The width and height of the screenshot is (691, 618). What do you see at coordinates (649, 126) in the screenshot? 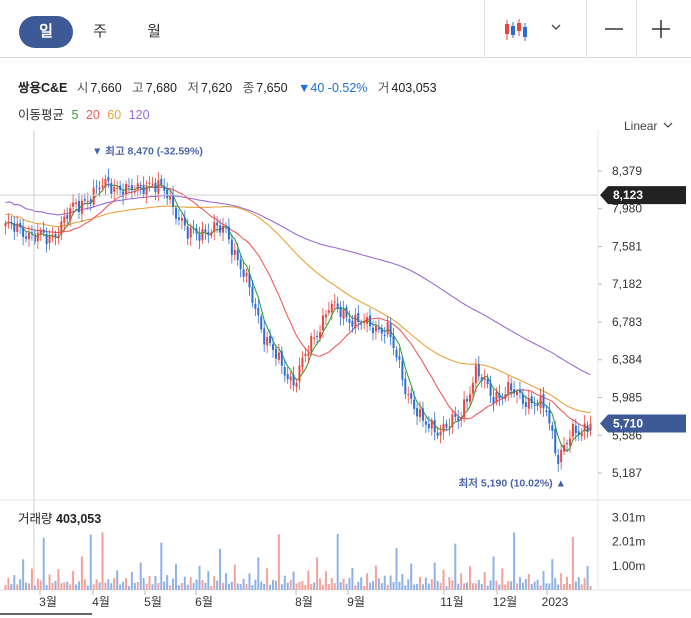
I see `scale-mode-selector: Linear` at bounding box center [649, 126].